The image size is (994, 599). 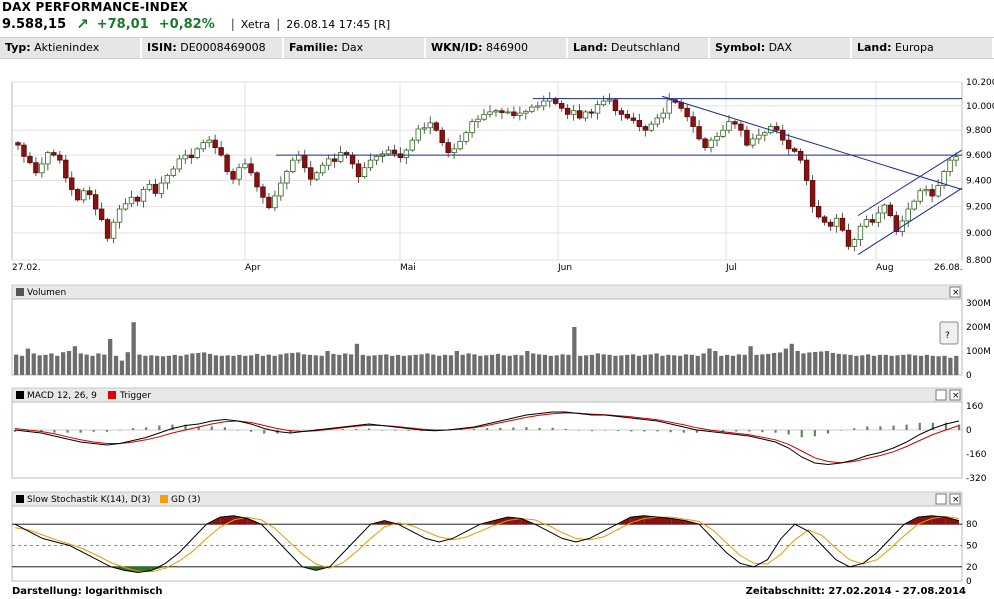 What do you see at coordinates (255, 24) in the screenshot?
I see `exchange-name: Xetra` at bounding box center [255, 24].